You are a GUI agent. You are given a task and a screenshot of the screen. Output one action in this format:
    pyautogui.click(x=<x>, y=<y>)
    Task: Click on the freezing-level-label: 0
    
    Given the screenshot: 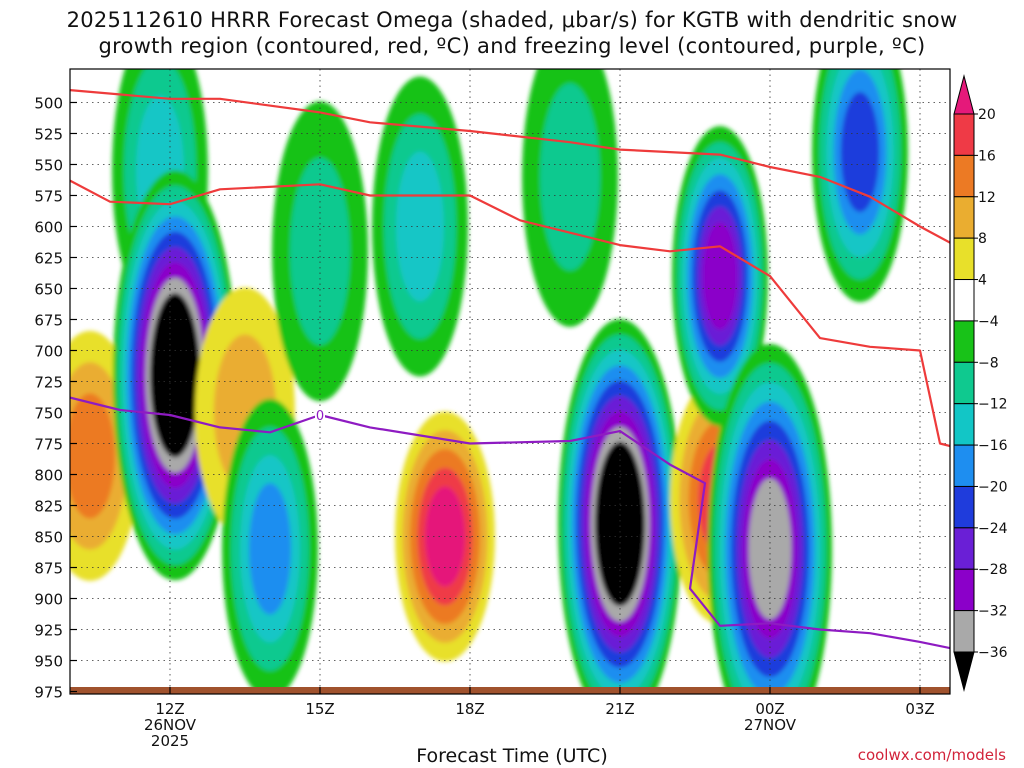 What is the action you would take?
    pyautogui.click(x=320, y=416)
    